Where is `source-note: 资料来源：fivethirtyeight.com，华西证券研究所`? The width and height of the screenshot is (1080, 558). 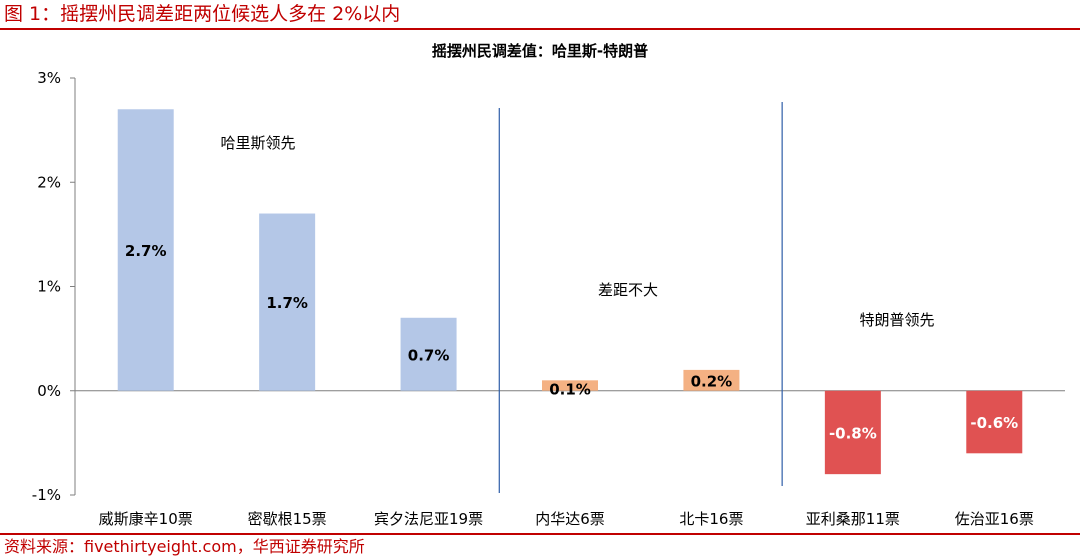 source-note: 资料来源：fivethirtyeight.com，华西证券研究所 is located at coordinates (184, 546).